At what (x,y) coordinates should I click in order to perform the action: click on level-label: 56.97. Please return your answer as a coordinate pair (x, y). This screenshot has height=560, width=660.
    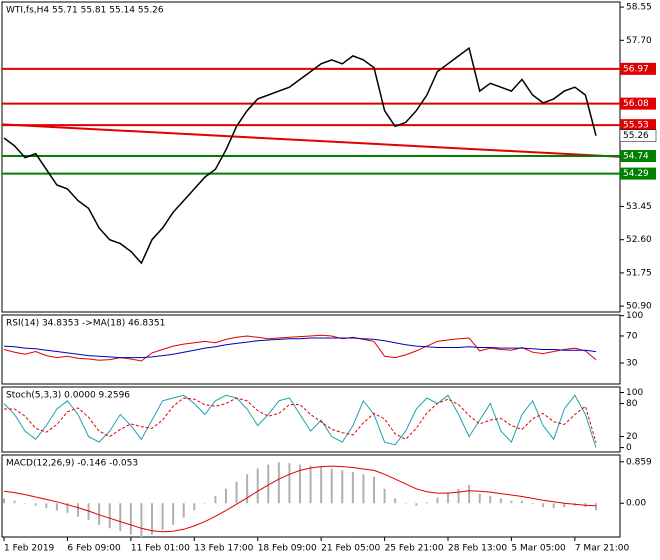
    Looking at the image, I should click on (636, 69).